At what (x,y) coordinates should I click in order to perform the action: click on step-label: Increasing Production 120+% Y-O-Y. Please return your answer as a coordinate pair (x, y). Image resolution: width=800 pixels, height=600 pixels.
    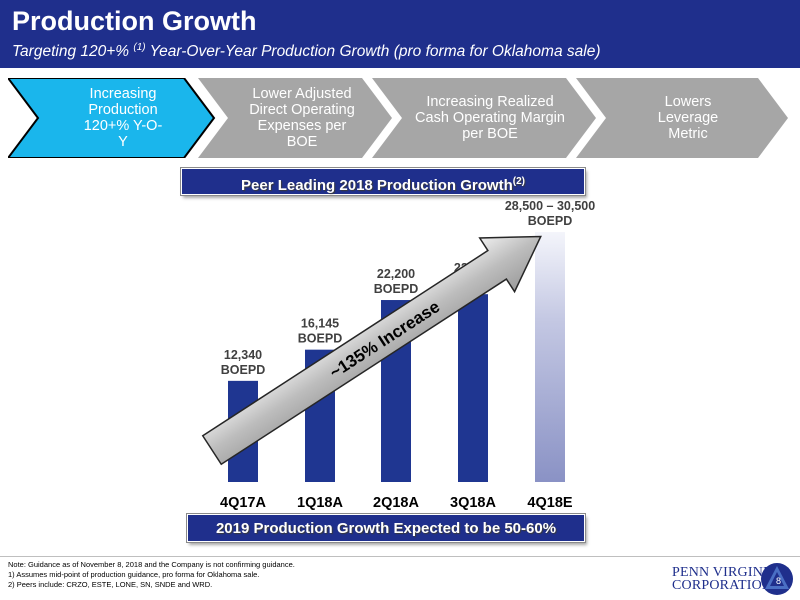
    Looking at the image, I should click on (123, 118).